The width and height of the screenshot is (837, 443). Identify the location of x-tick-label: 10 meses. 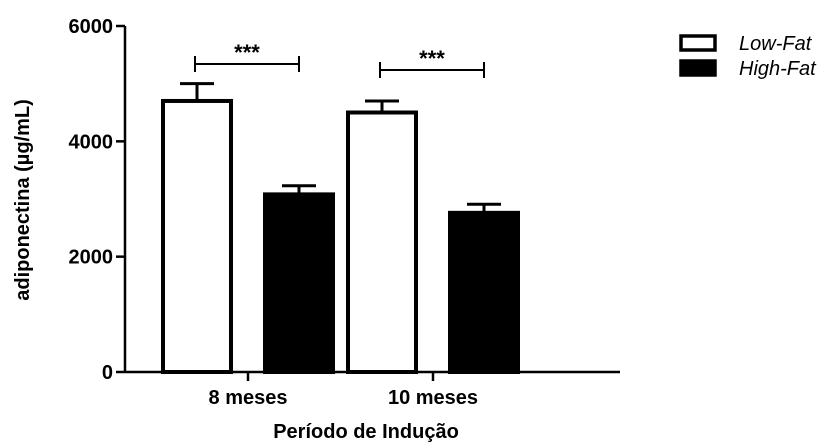
(433, 398).